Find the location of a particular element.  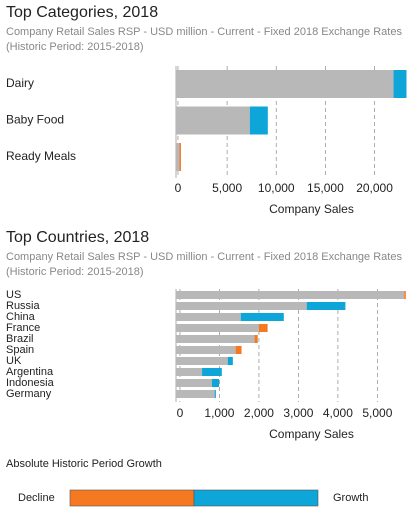

y-tick-label: Baby Food is located at coordinates (35, 120).